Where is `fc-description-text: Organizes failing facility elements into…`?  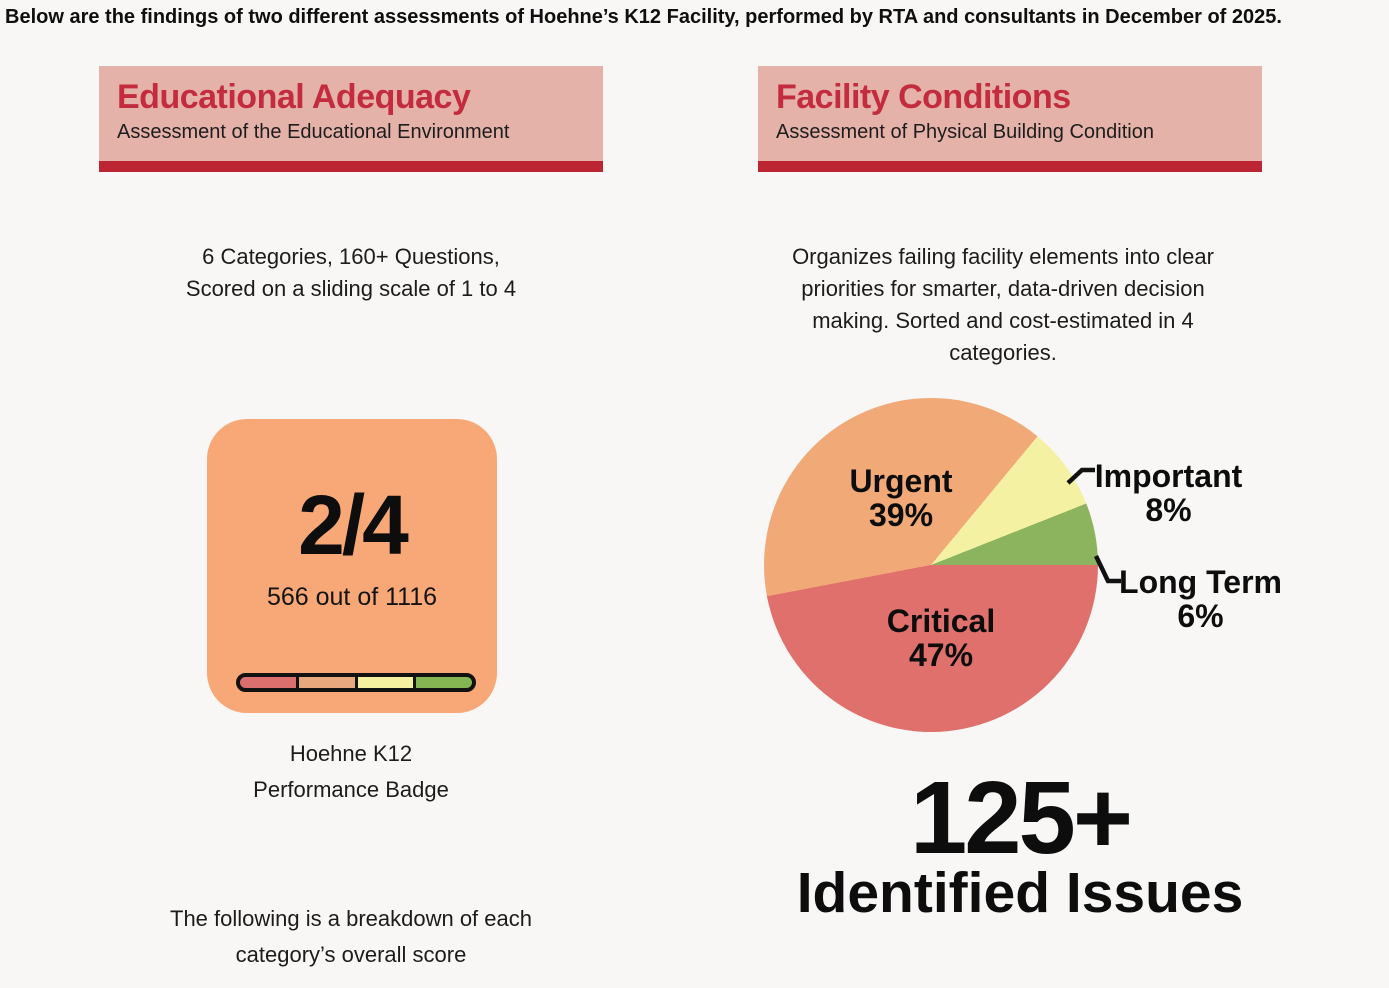 fc-description-text: Organizes failing facility elements into… is located at coordinates (1003, 304).